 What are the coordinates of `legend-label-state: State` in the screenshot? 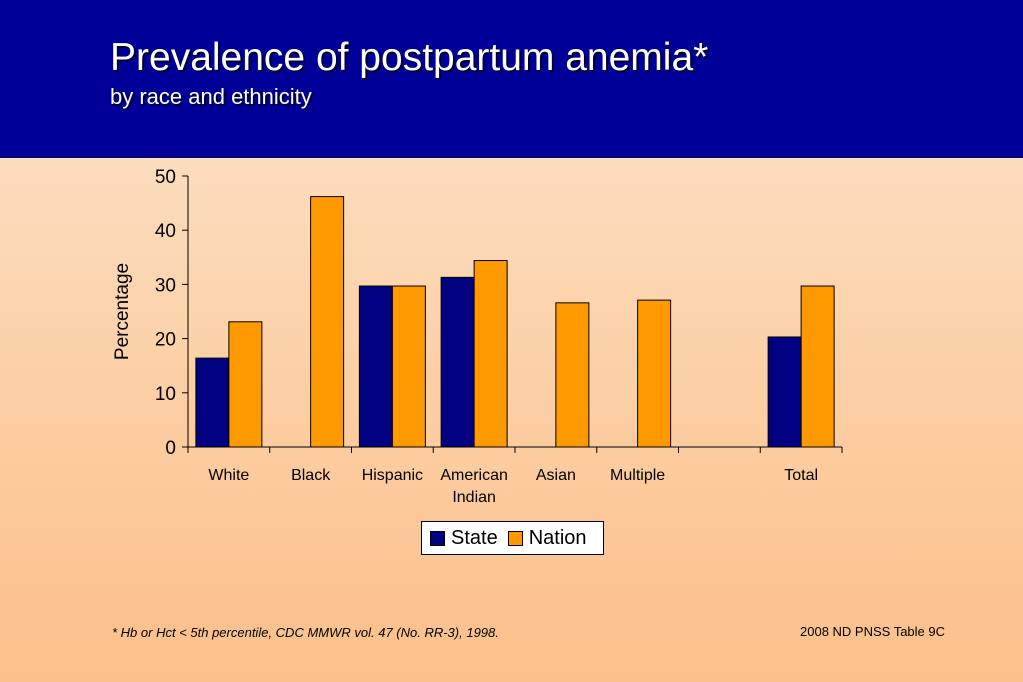 It's located at (474, 537).